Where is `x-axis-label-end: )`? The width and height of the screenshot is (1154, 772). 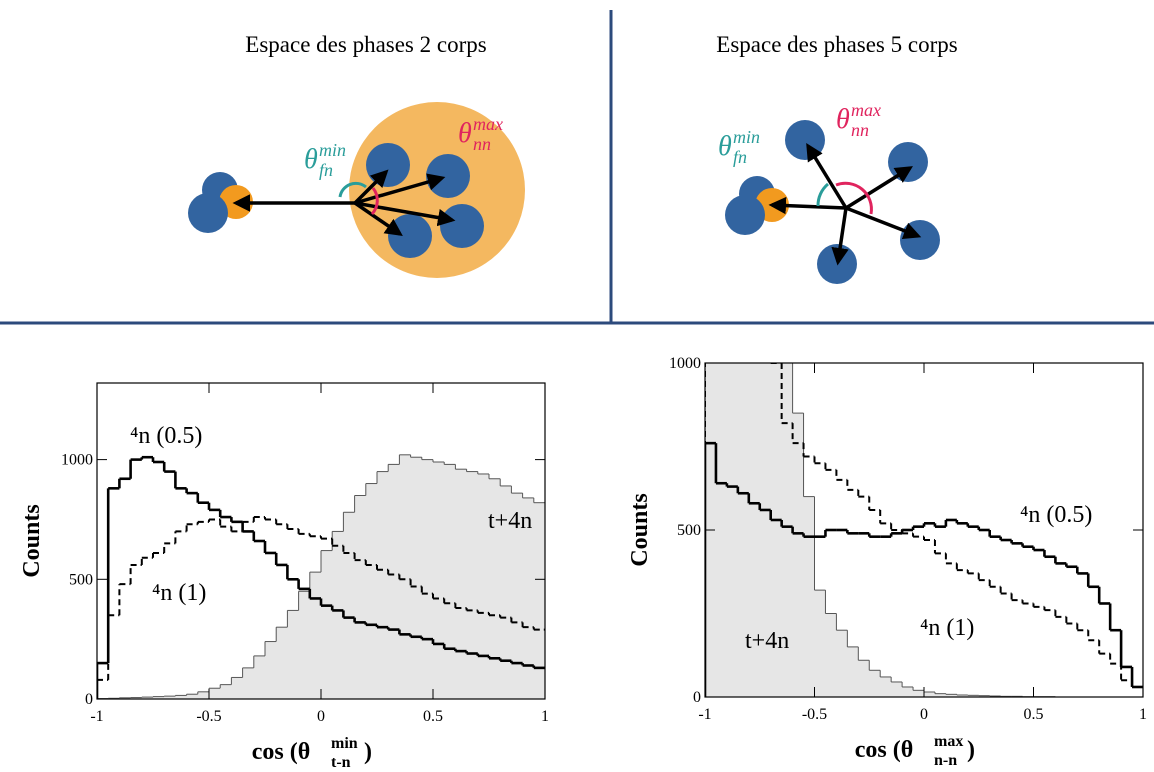
x-axis-label-end: ) is located at coordinates (971, 750).